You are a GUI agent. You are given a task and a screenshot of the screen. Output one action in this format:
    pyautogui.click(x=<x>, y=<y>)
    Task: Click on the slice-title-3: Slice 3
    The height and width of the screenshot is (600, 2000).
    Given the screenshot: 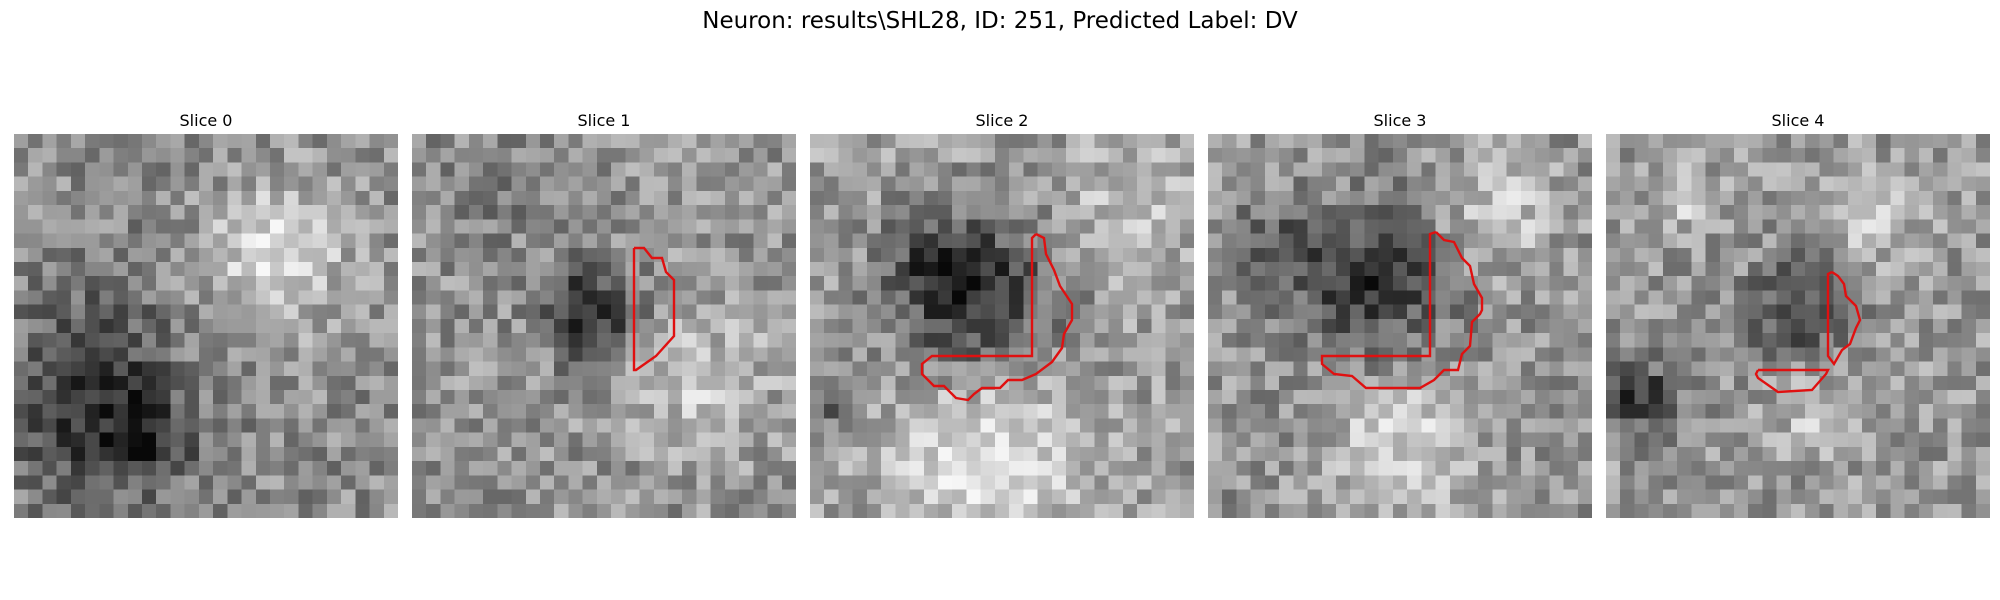 What is the action you would take?
    pyautogui.click(x=1400, y=120)
    